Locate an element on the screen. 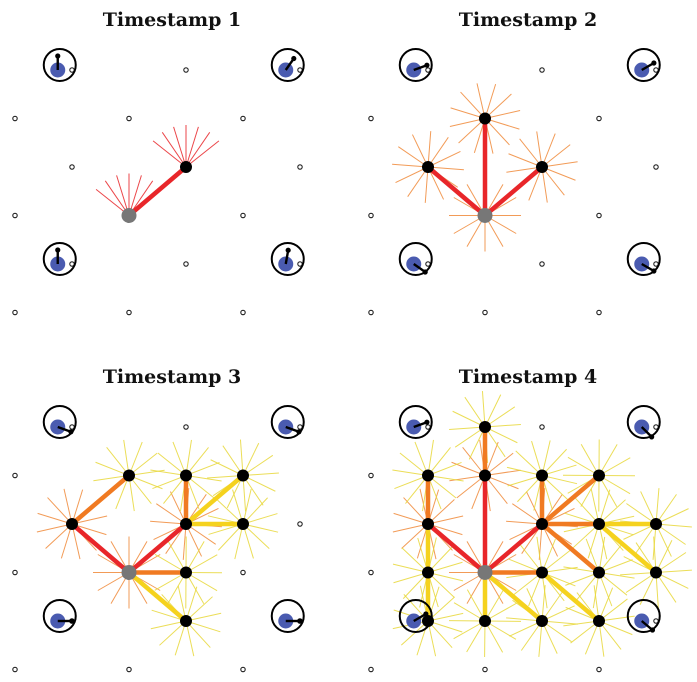 Image resolution: width=697 pixels, height=682 pixels. panel-title: Timestamp 1 is located at coordinates (172, 20).